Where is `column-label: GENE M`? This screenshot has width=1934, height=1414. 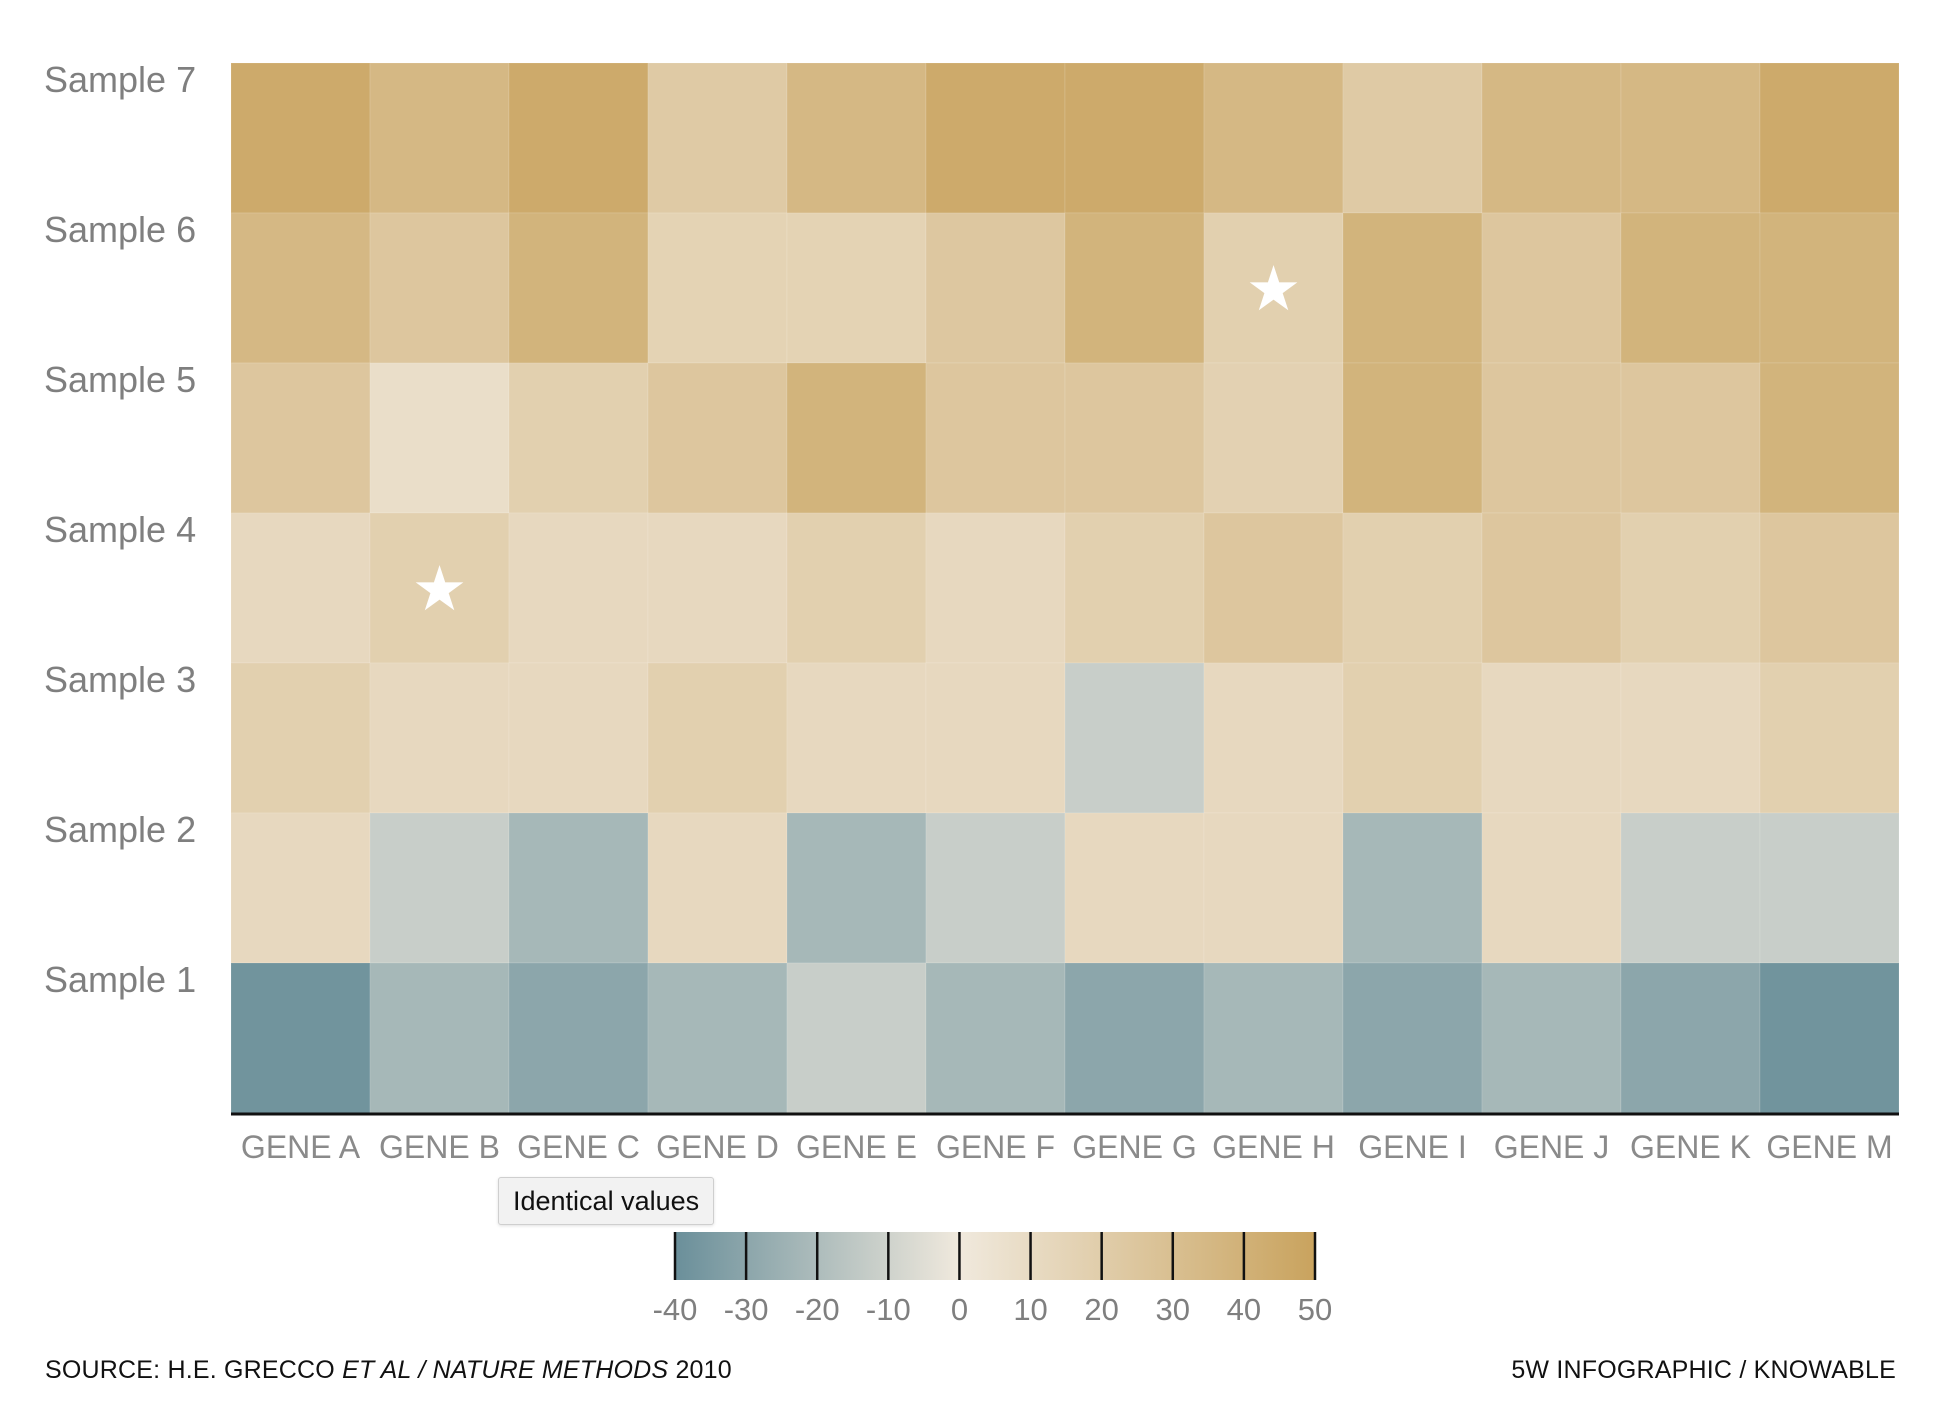 column-label: GENE M is located at coordinates (1829, 1147).